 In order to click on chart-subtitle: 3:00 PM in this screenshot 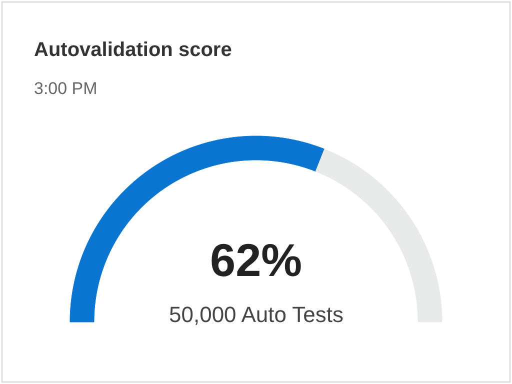, I will do `click(66, 88)`.